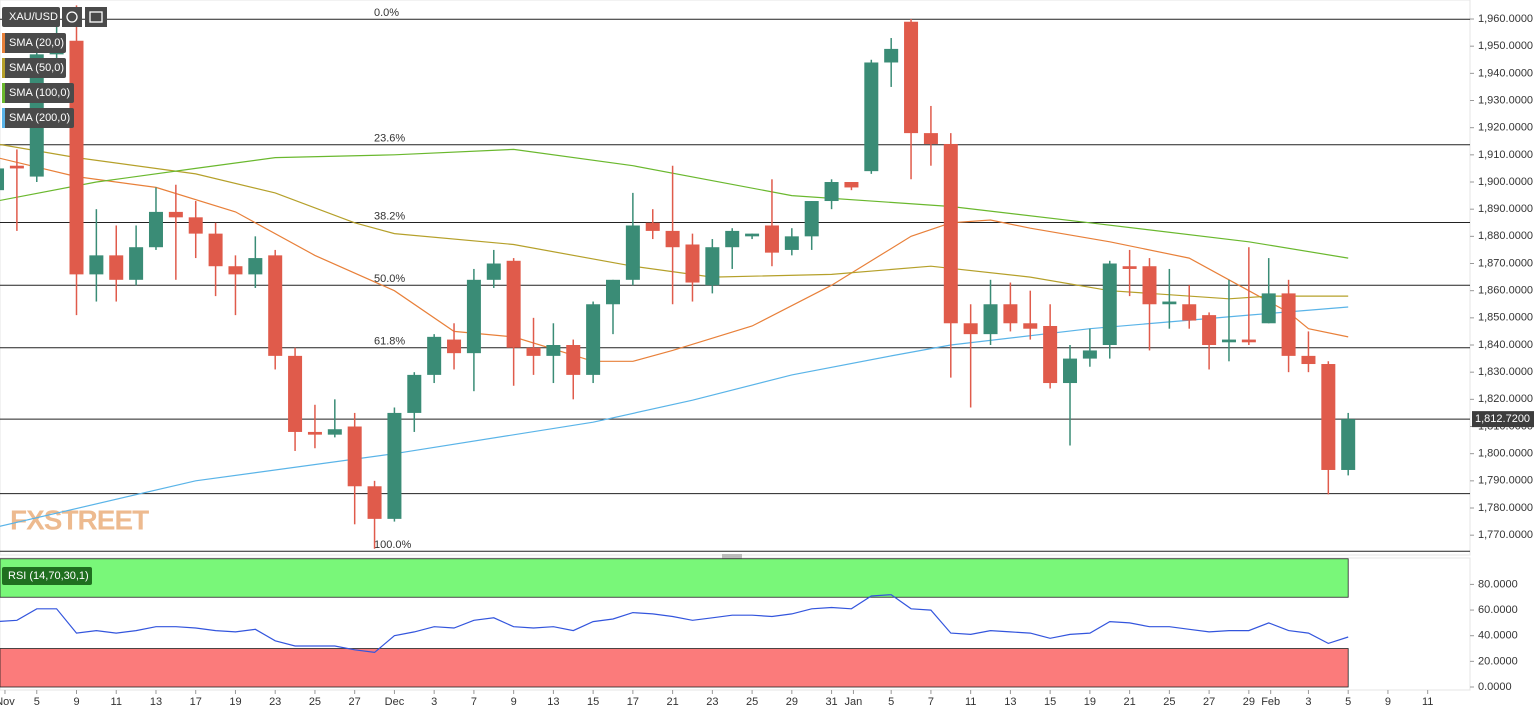  I want to click on x-tick-label: 13, so click(553, 702).